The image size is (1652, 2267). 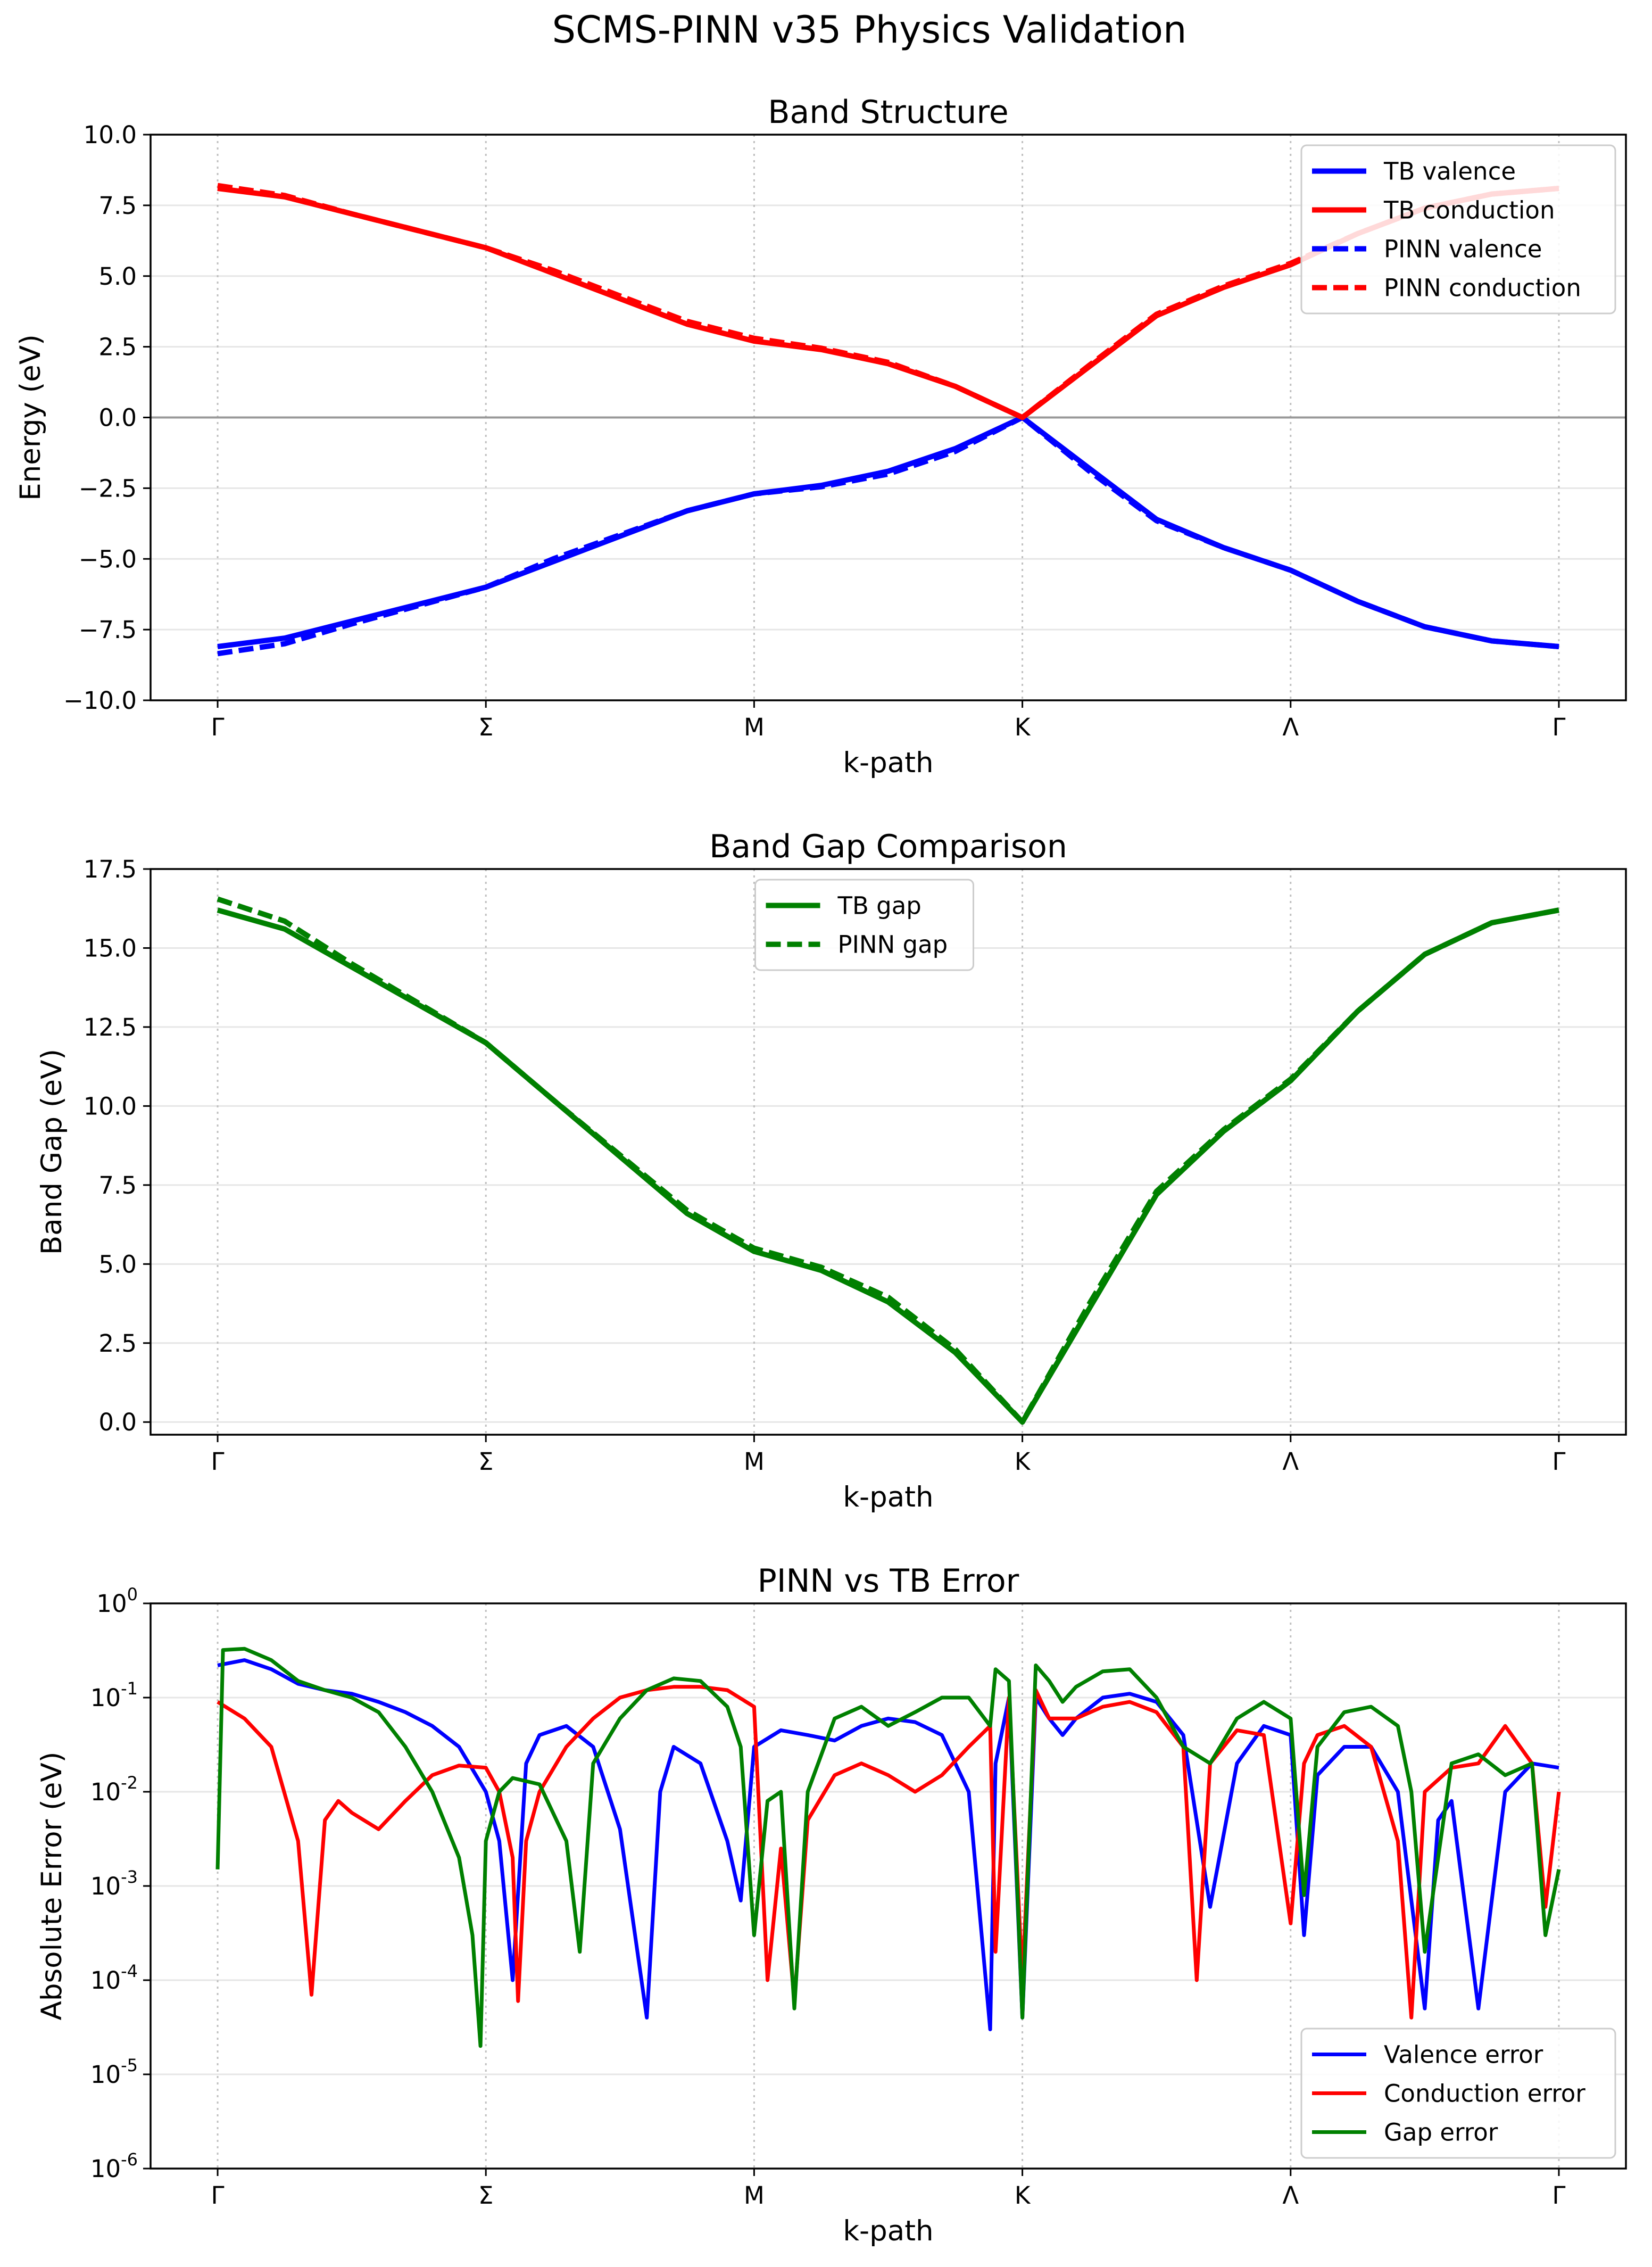 I want to click on legend-label: PINN conduction, so click(x=1483, y=288).